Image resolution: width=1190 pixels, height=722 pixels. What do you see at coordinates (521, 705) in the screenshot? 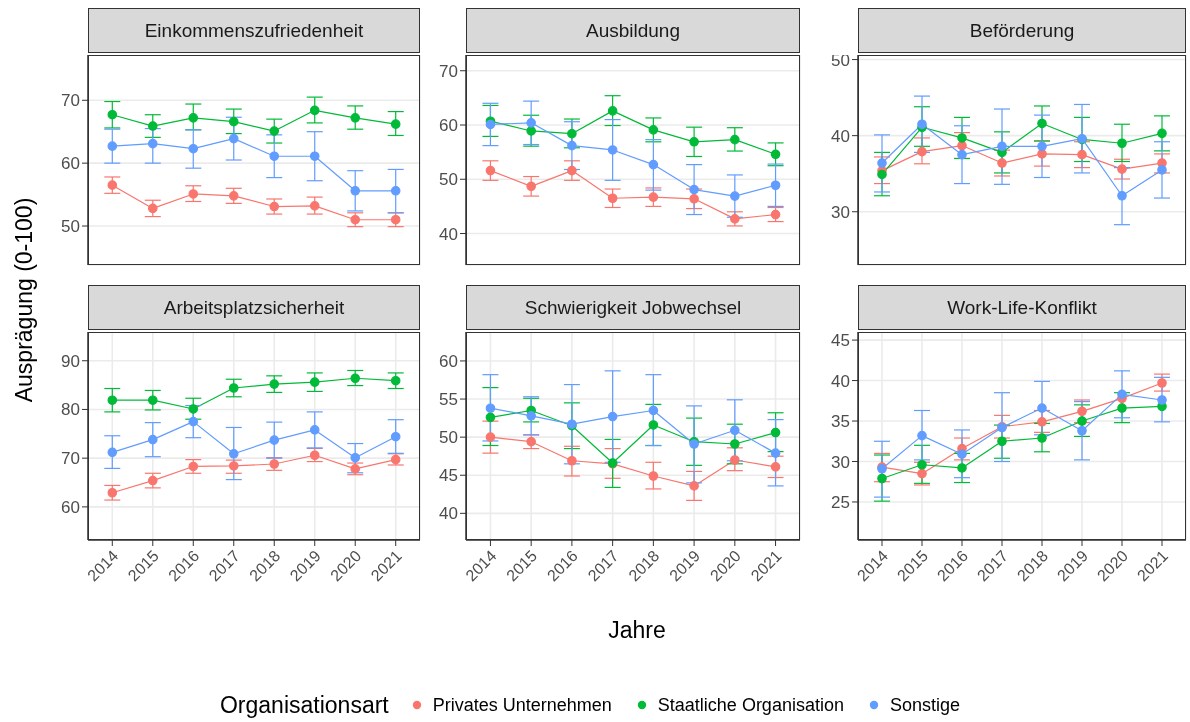
I see `legend-label: Privates Unternehmen` at bounding box center [521, 705].